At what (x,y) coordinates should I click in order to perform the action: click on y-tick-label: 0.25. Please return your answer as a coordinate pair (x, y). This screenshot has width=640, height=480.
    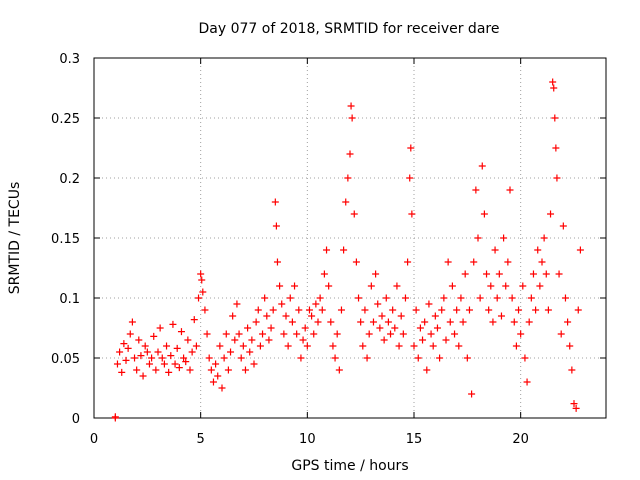
    Looking at the image, I should click on (65, 119).